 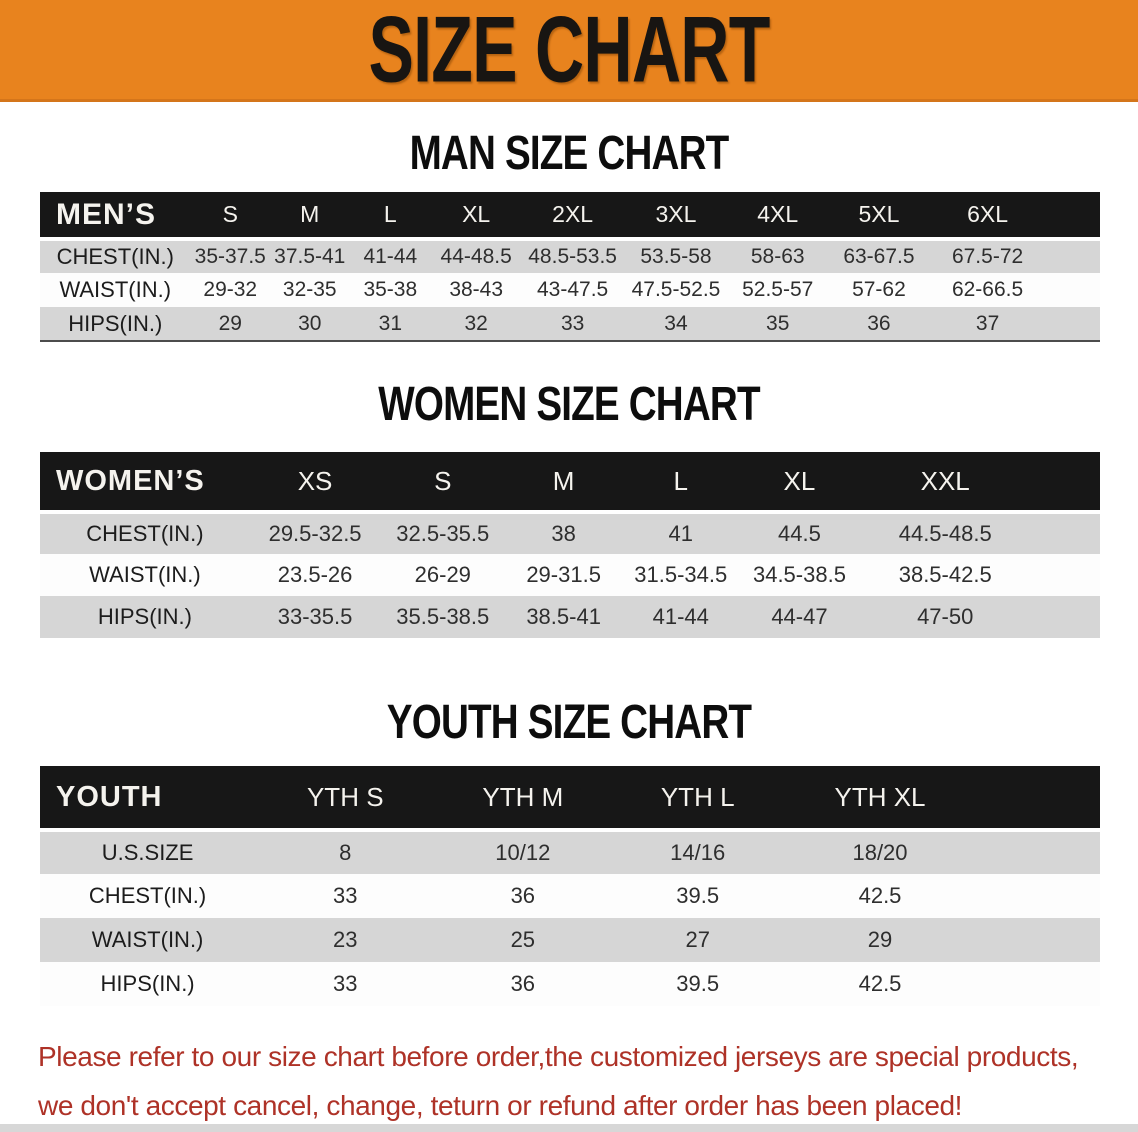 I want to click on table-header-row: YOUTH YTH S YTH M YTH L YTH XL, so click(x=570, y=799).